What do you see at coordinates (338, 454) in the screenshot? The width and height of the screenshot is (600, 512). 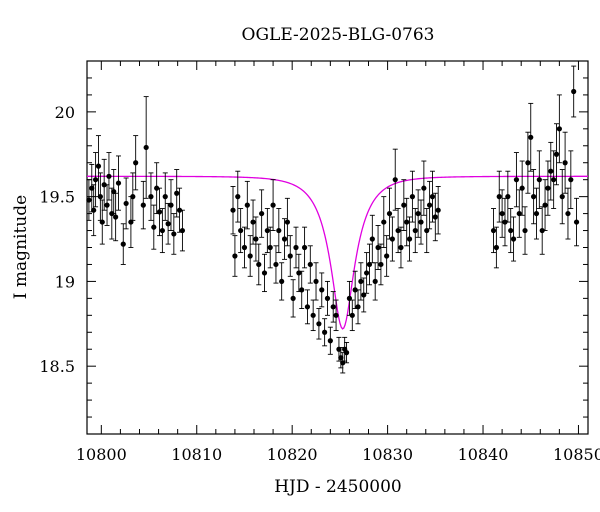 I see `x-tick-labels: 10800 10810 10820 10830 10840 10850` at bounding box center [338, 454].